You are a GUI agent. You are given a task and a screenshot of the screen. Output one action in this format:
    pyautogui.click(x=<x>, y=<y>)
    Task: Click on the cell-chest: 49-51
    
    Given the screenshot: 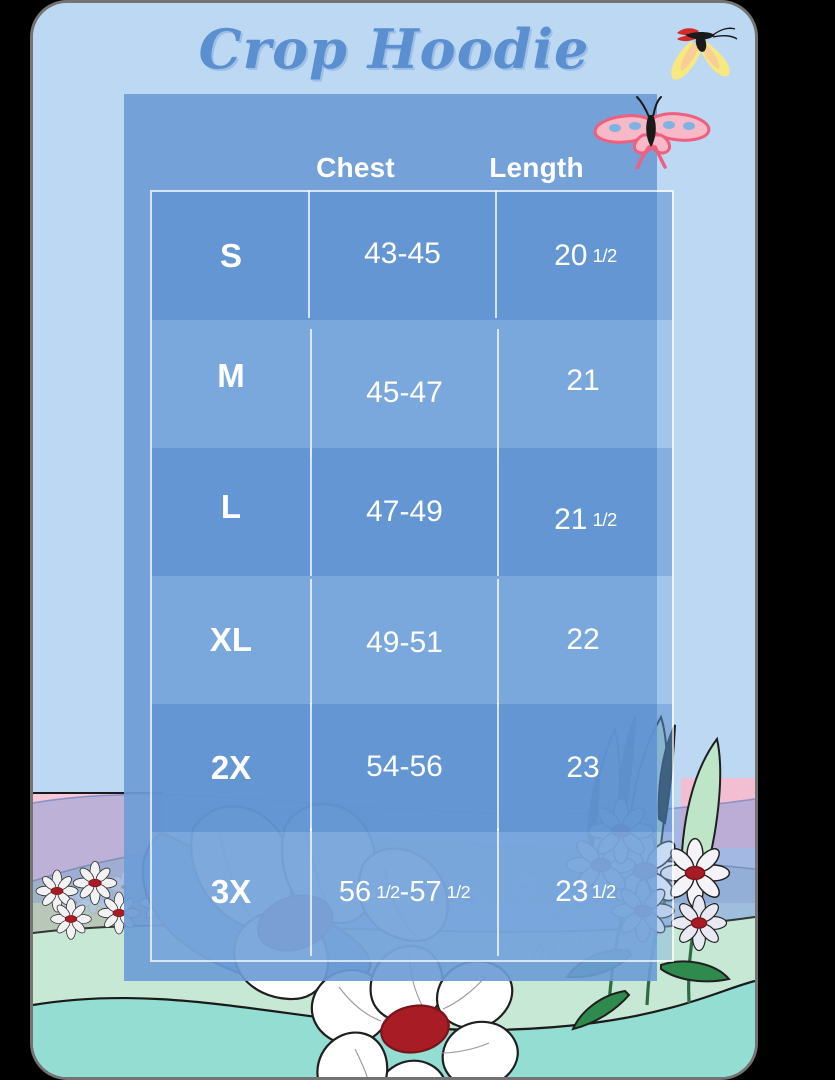 What is the action you would take?
    pyautogui.click(x=404, y=643)
    